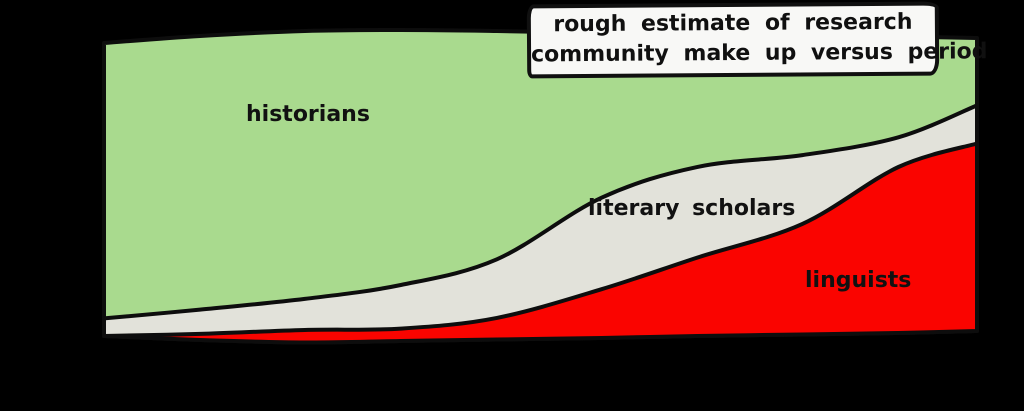  I want to click on historians-label: historians, so click(308, 114).